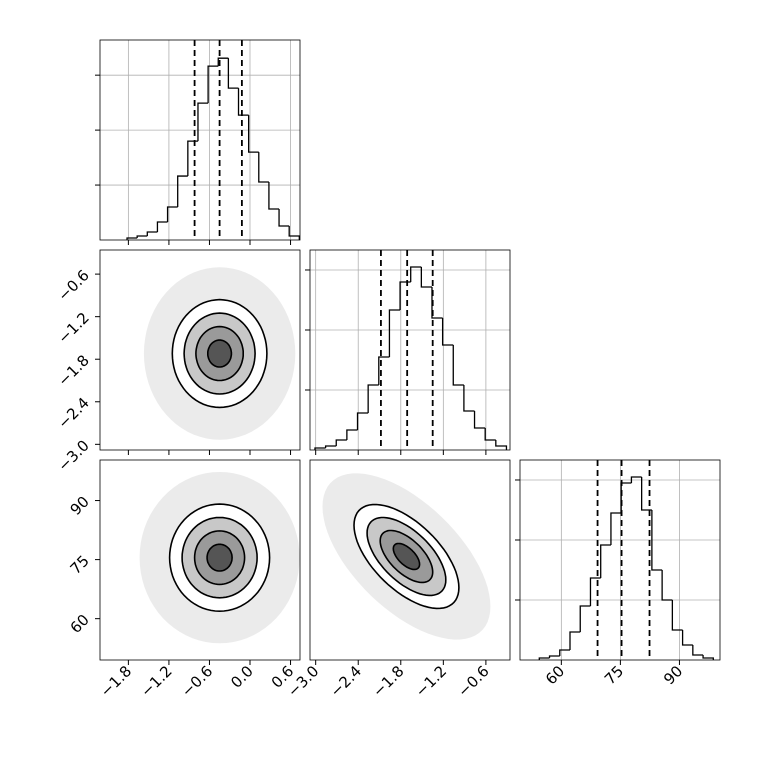  What do you see at coordinates (614, 675) in the screenshot?
I see `x-tick-label: 75` at bounding box center [614, 675].